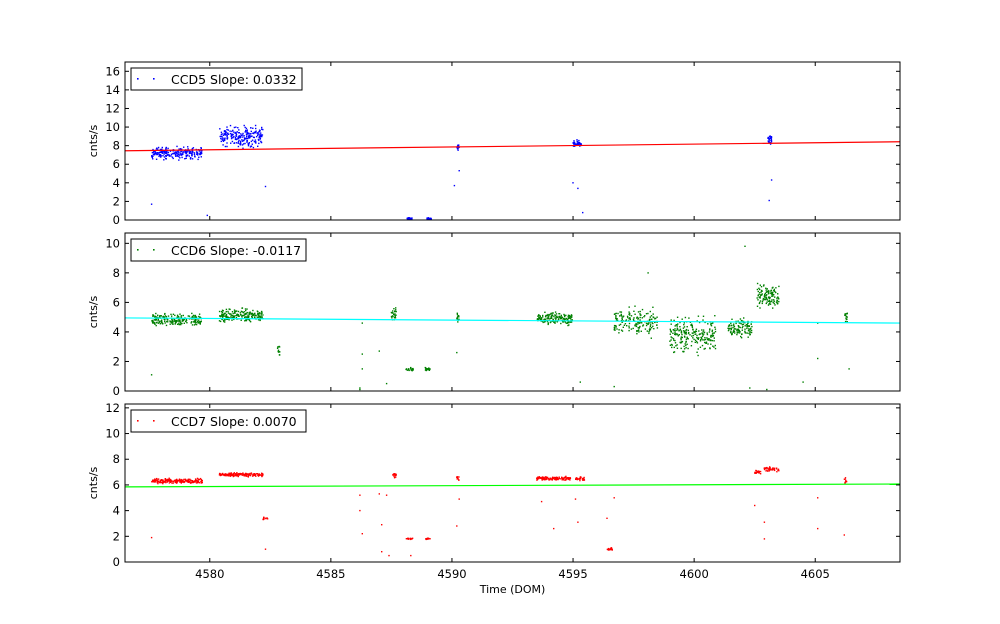  I want to click on x-axis-label: Time (DOM), so click(512, 589).